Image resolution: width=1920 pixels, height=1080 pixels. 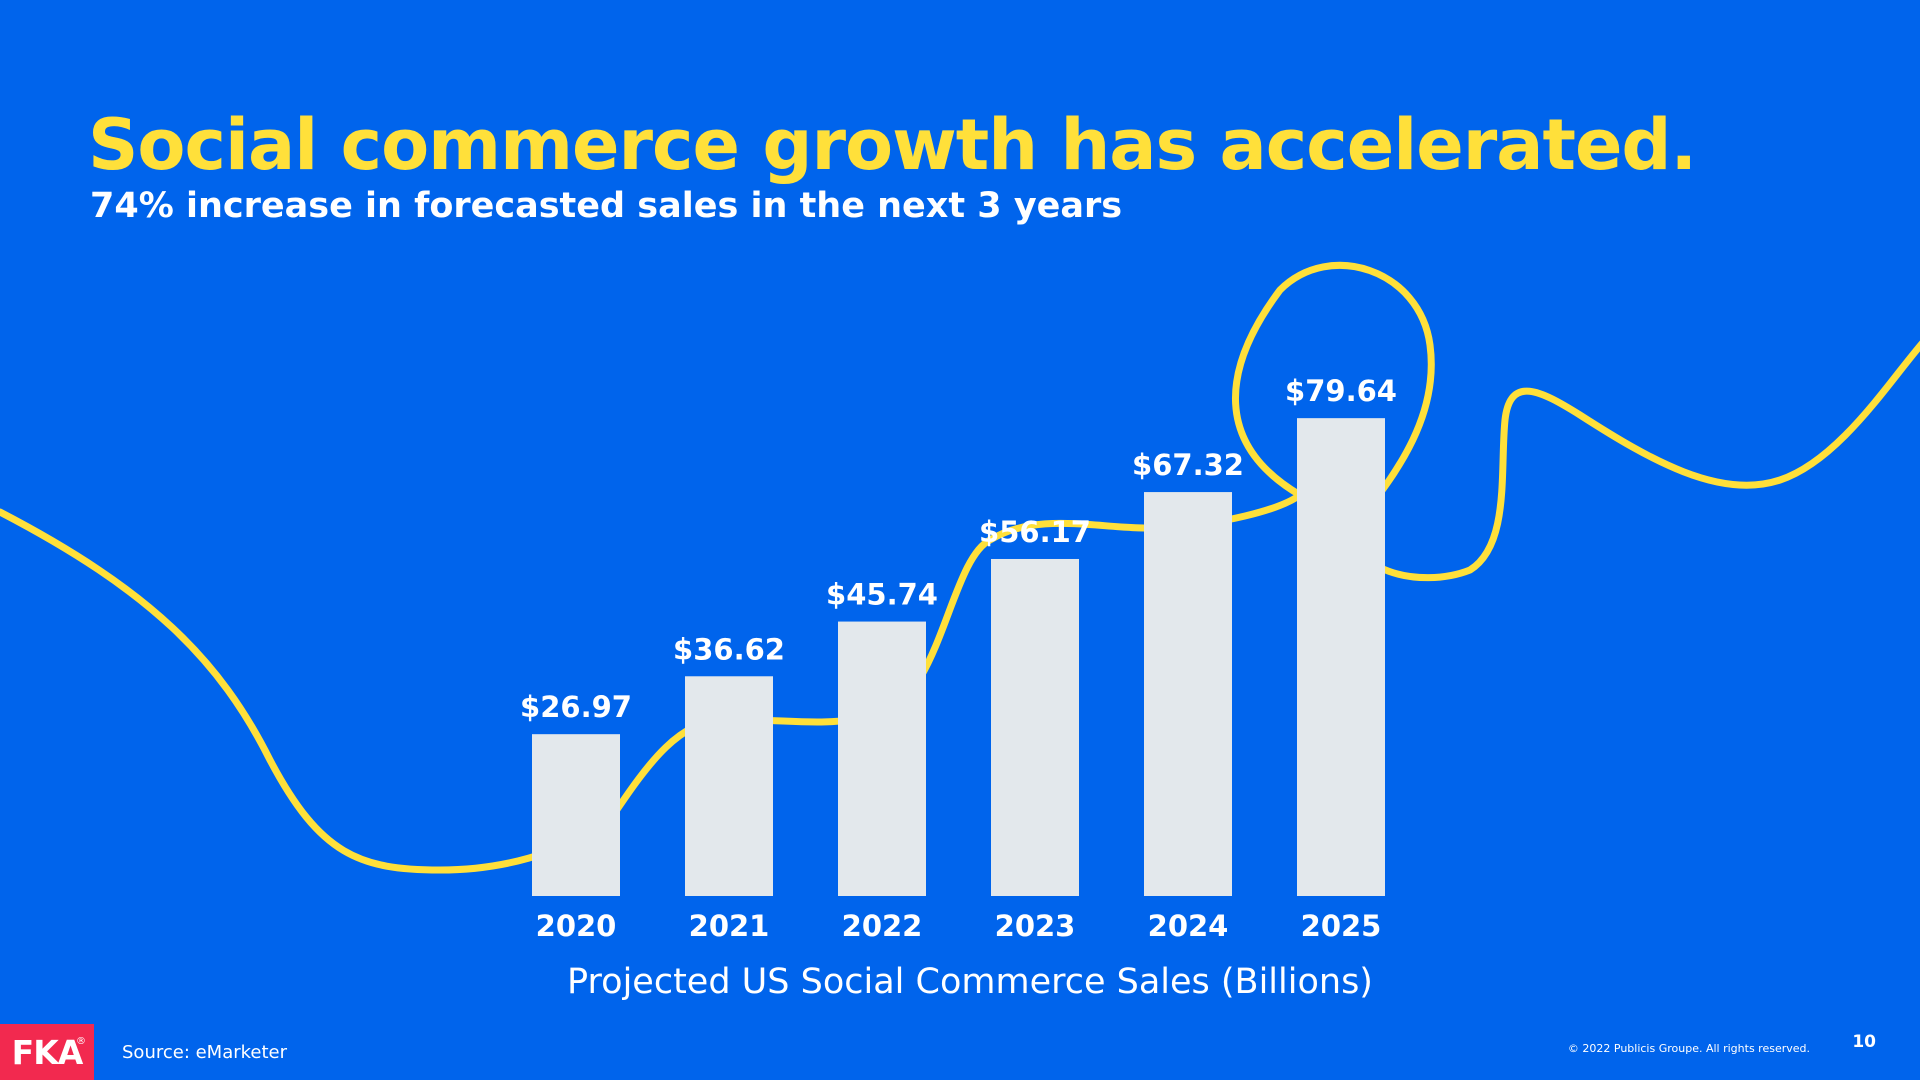 I want to click on bar-2023, so click(x=1035, y=727).